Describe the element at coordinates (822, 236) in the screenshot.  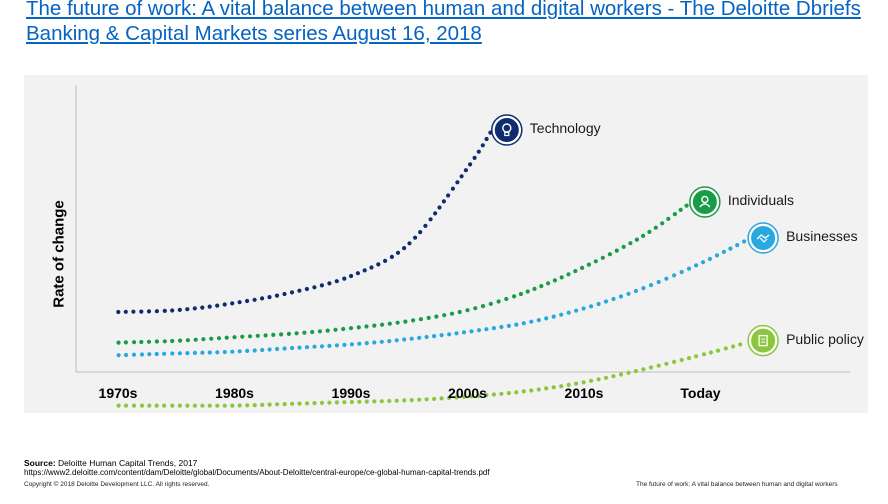
I see `series-label: Businesses` at that location.